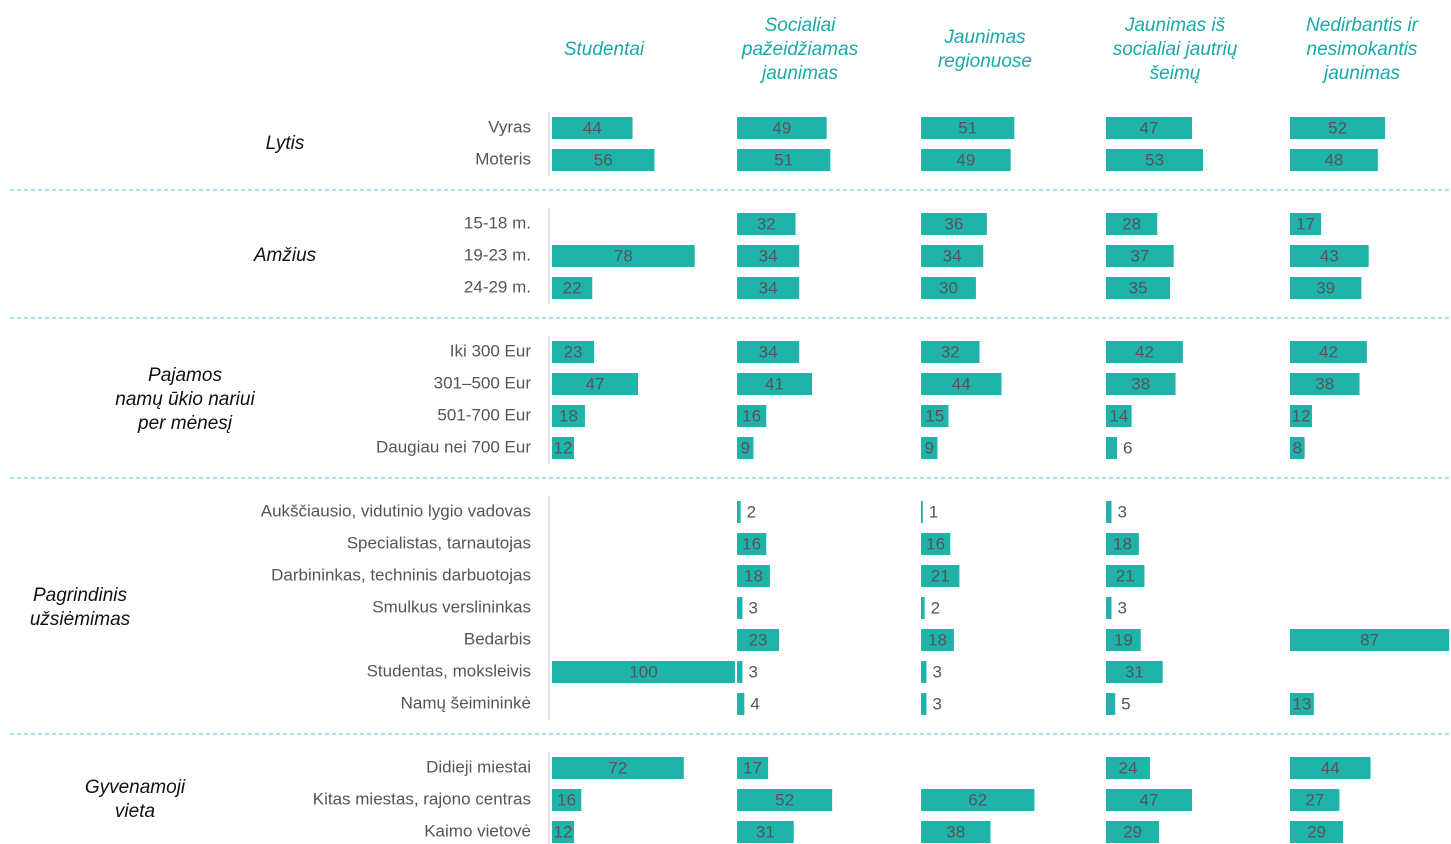  What do you see at coordinates (933, 511) in the screenshot?
I see `value-label: 1` at bounding box center [933, 511].